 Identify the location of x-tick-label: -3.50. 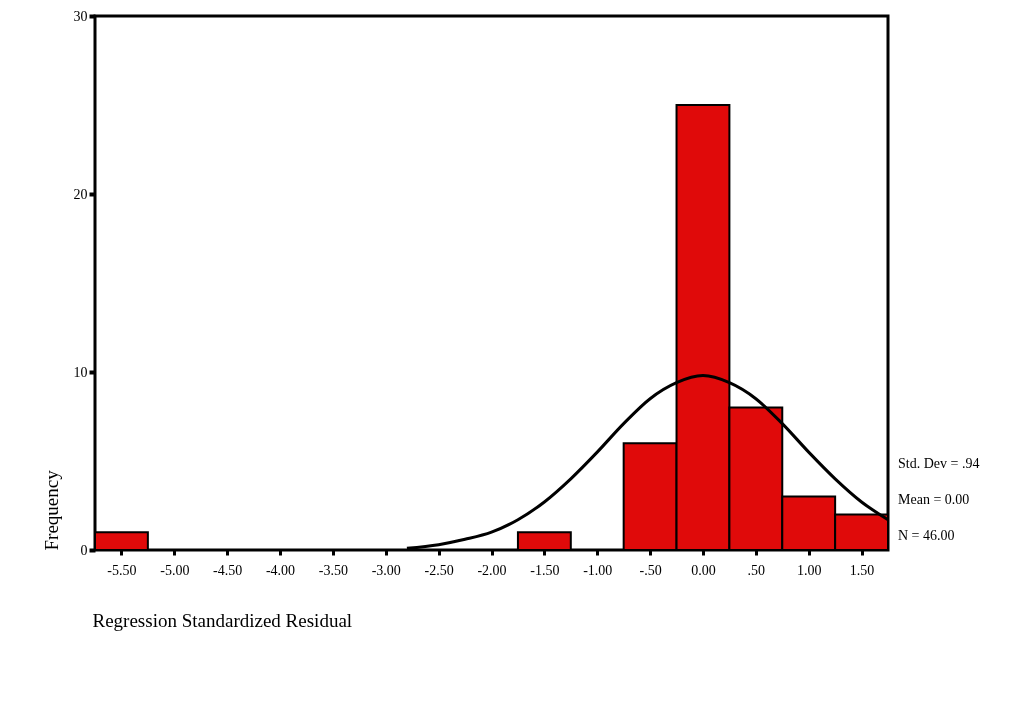
(333, 570).